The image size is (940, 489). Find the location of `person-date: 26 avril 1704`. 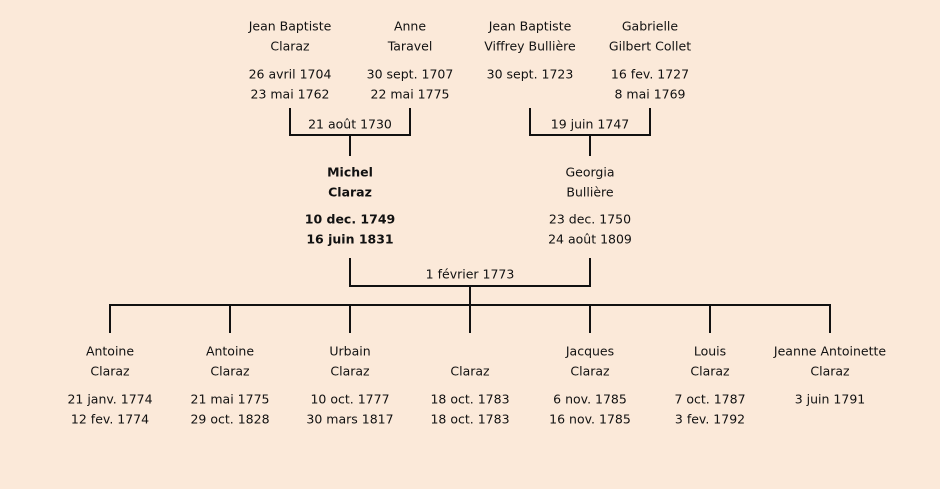

person-date: 26 avril 1704 is located at coordinates (290, 74).